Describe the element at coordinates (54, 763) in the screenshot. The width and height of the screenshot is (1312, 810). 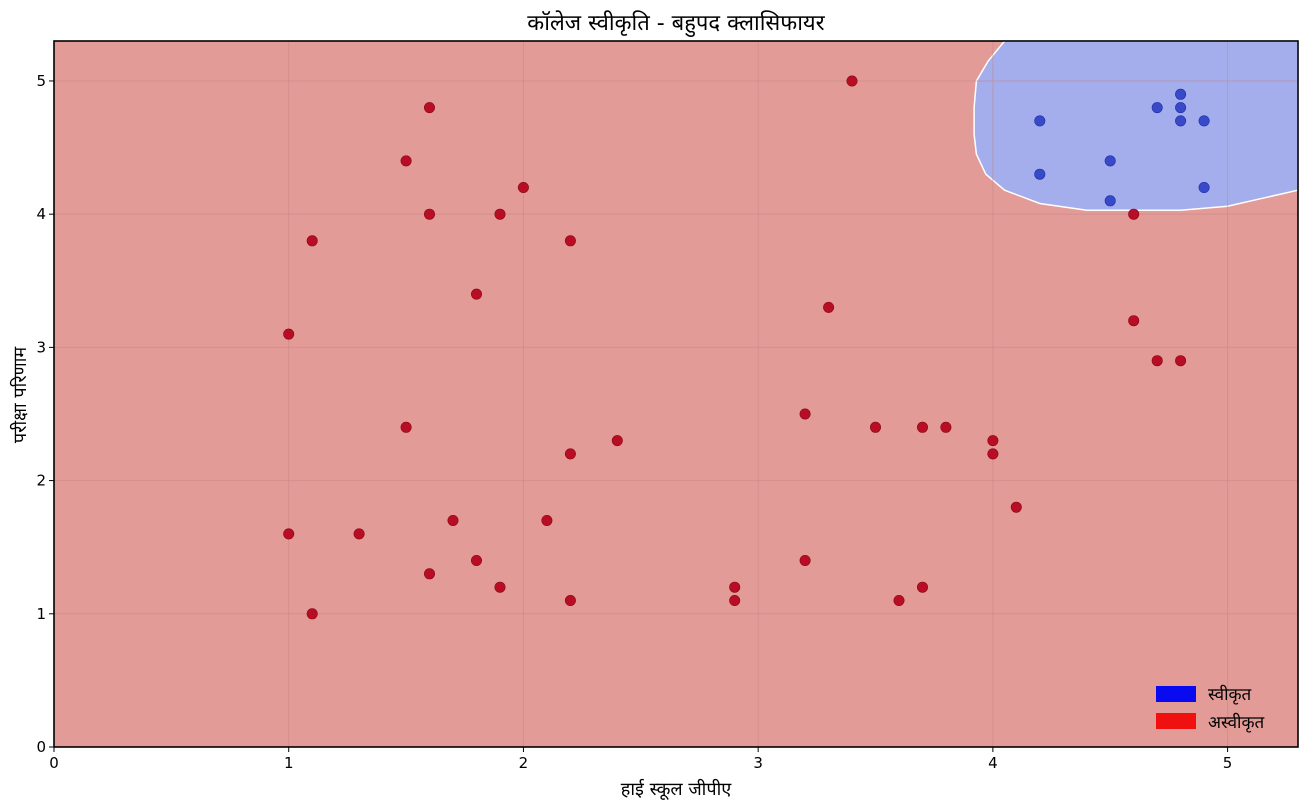
I see `x-tick-label: 0` at that location.